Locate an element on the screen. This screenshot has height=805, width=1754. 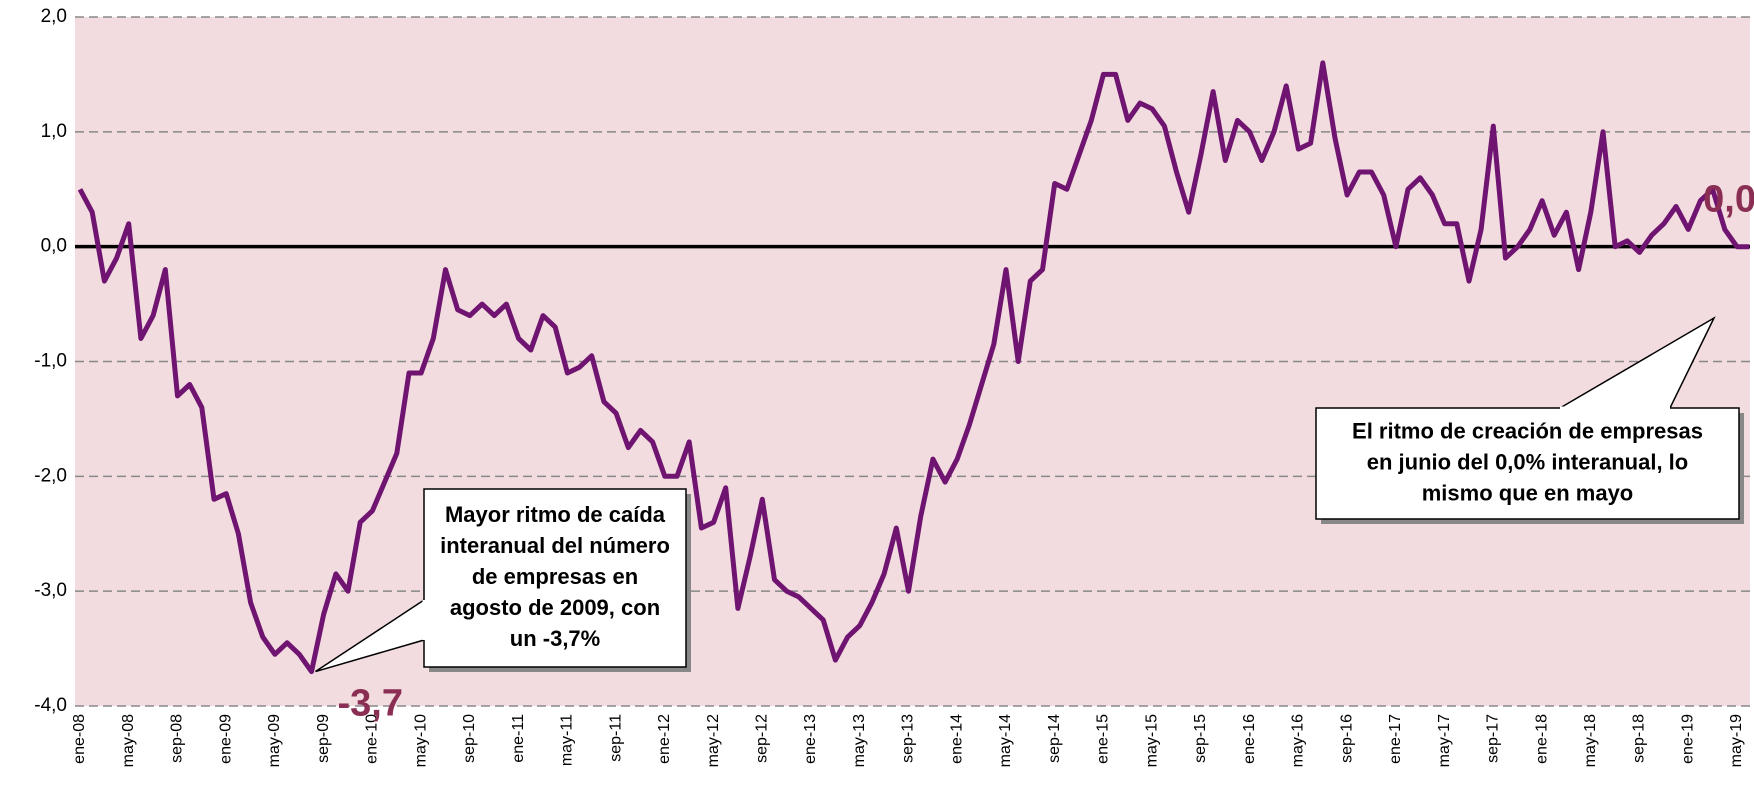
x-tick-label: sep-09 is located at coordinates (323, 738).